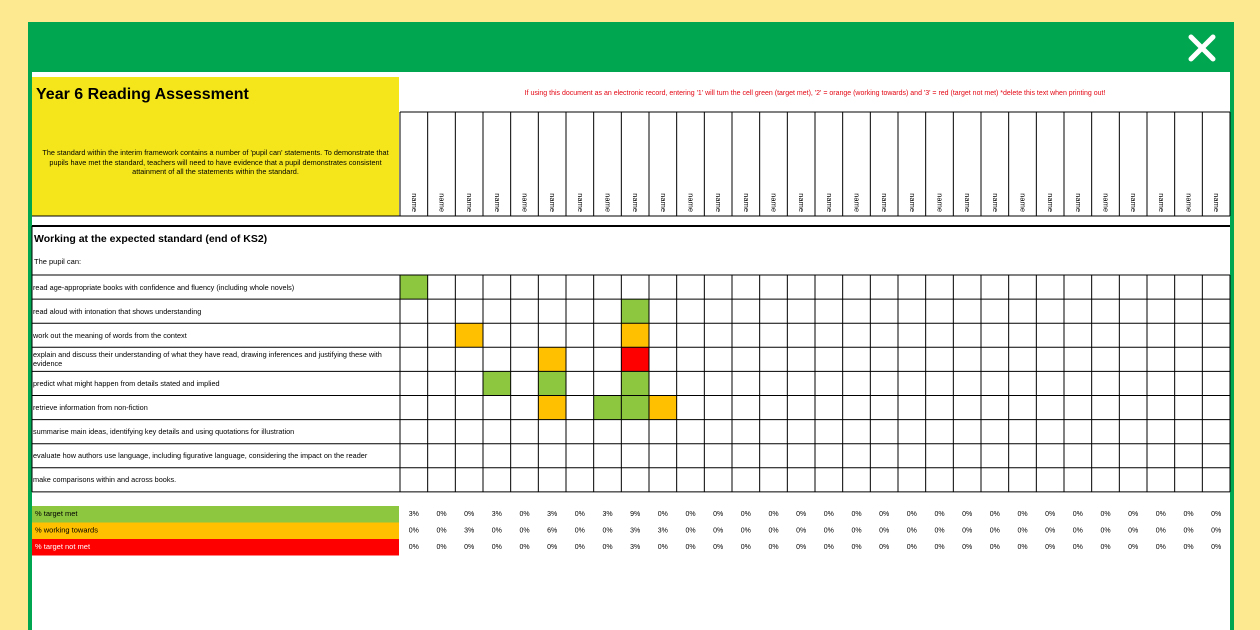 The height and width of the screenshot is (630, 1260). Describe the element at coordinates (66, 530) in the screenshot. I see `summary-label: % working towards` at that location.